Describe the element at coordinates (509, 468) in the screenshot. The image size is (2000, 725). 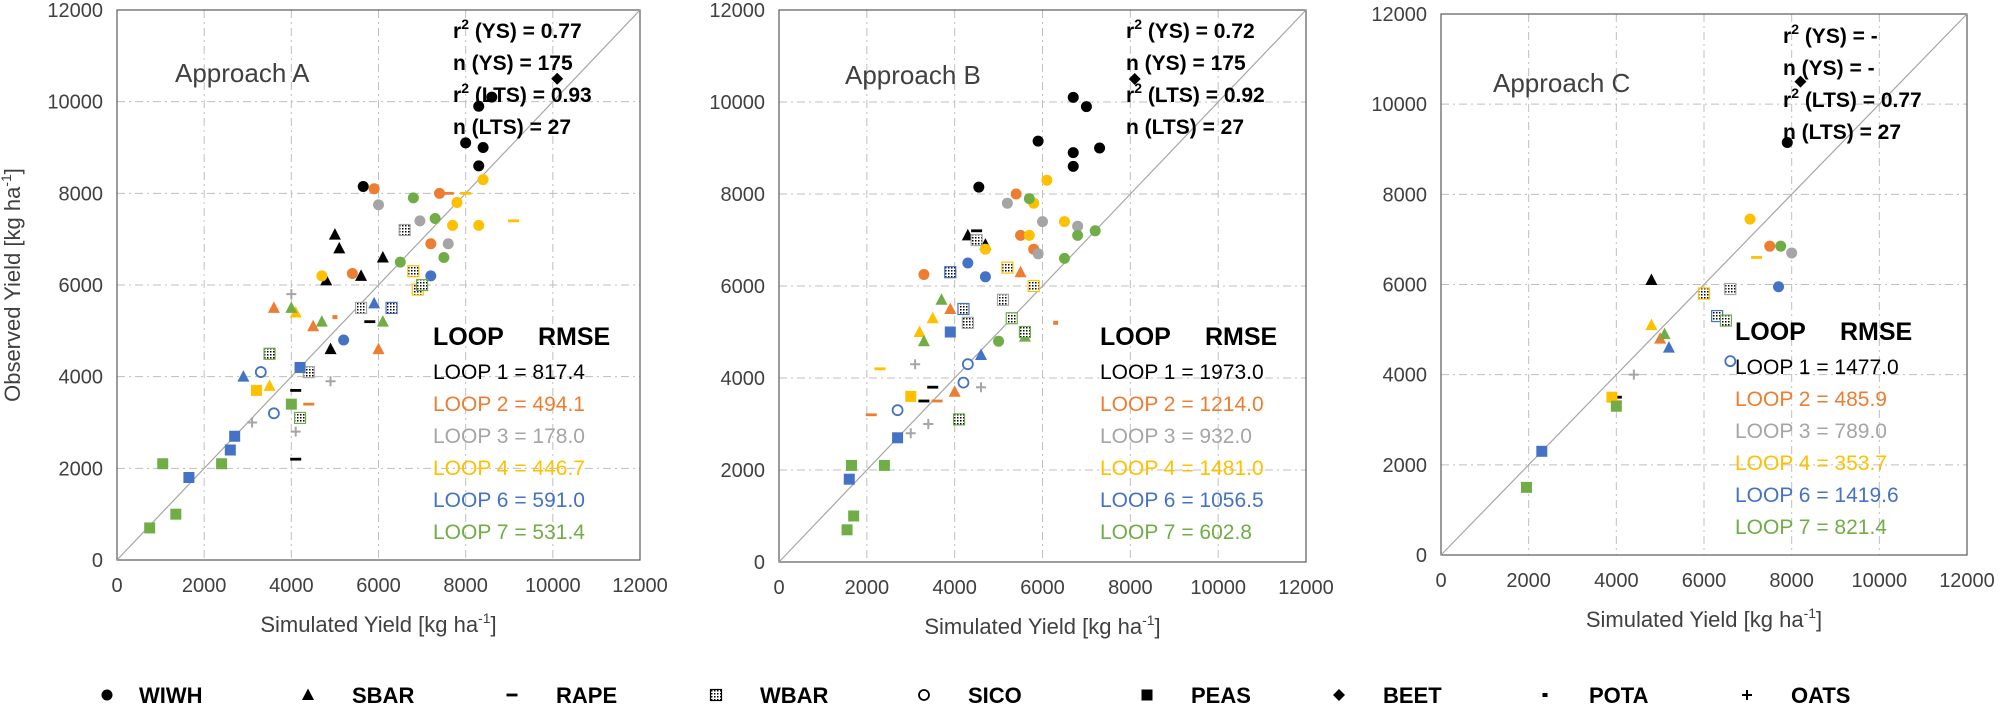
I see `rmse-row: LOOP 4 = 446.7` at that location.